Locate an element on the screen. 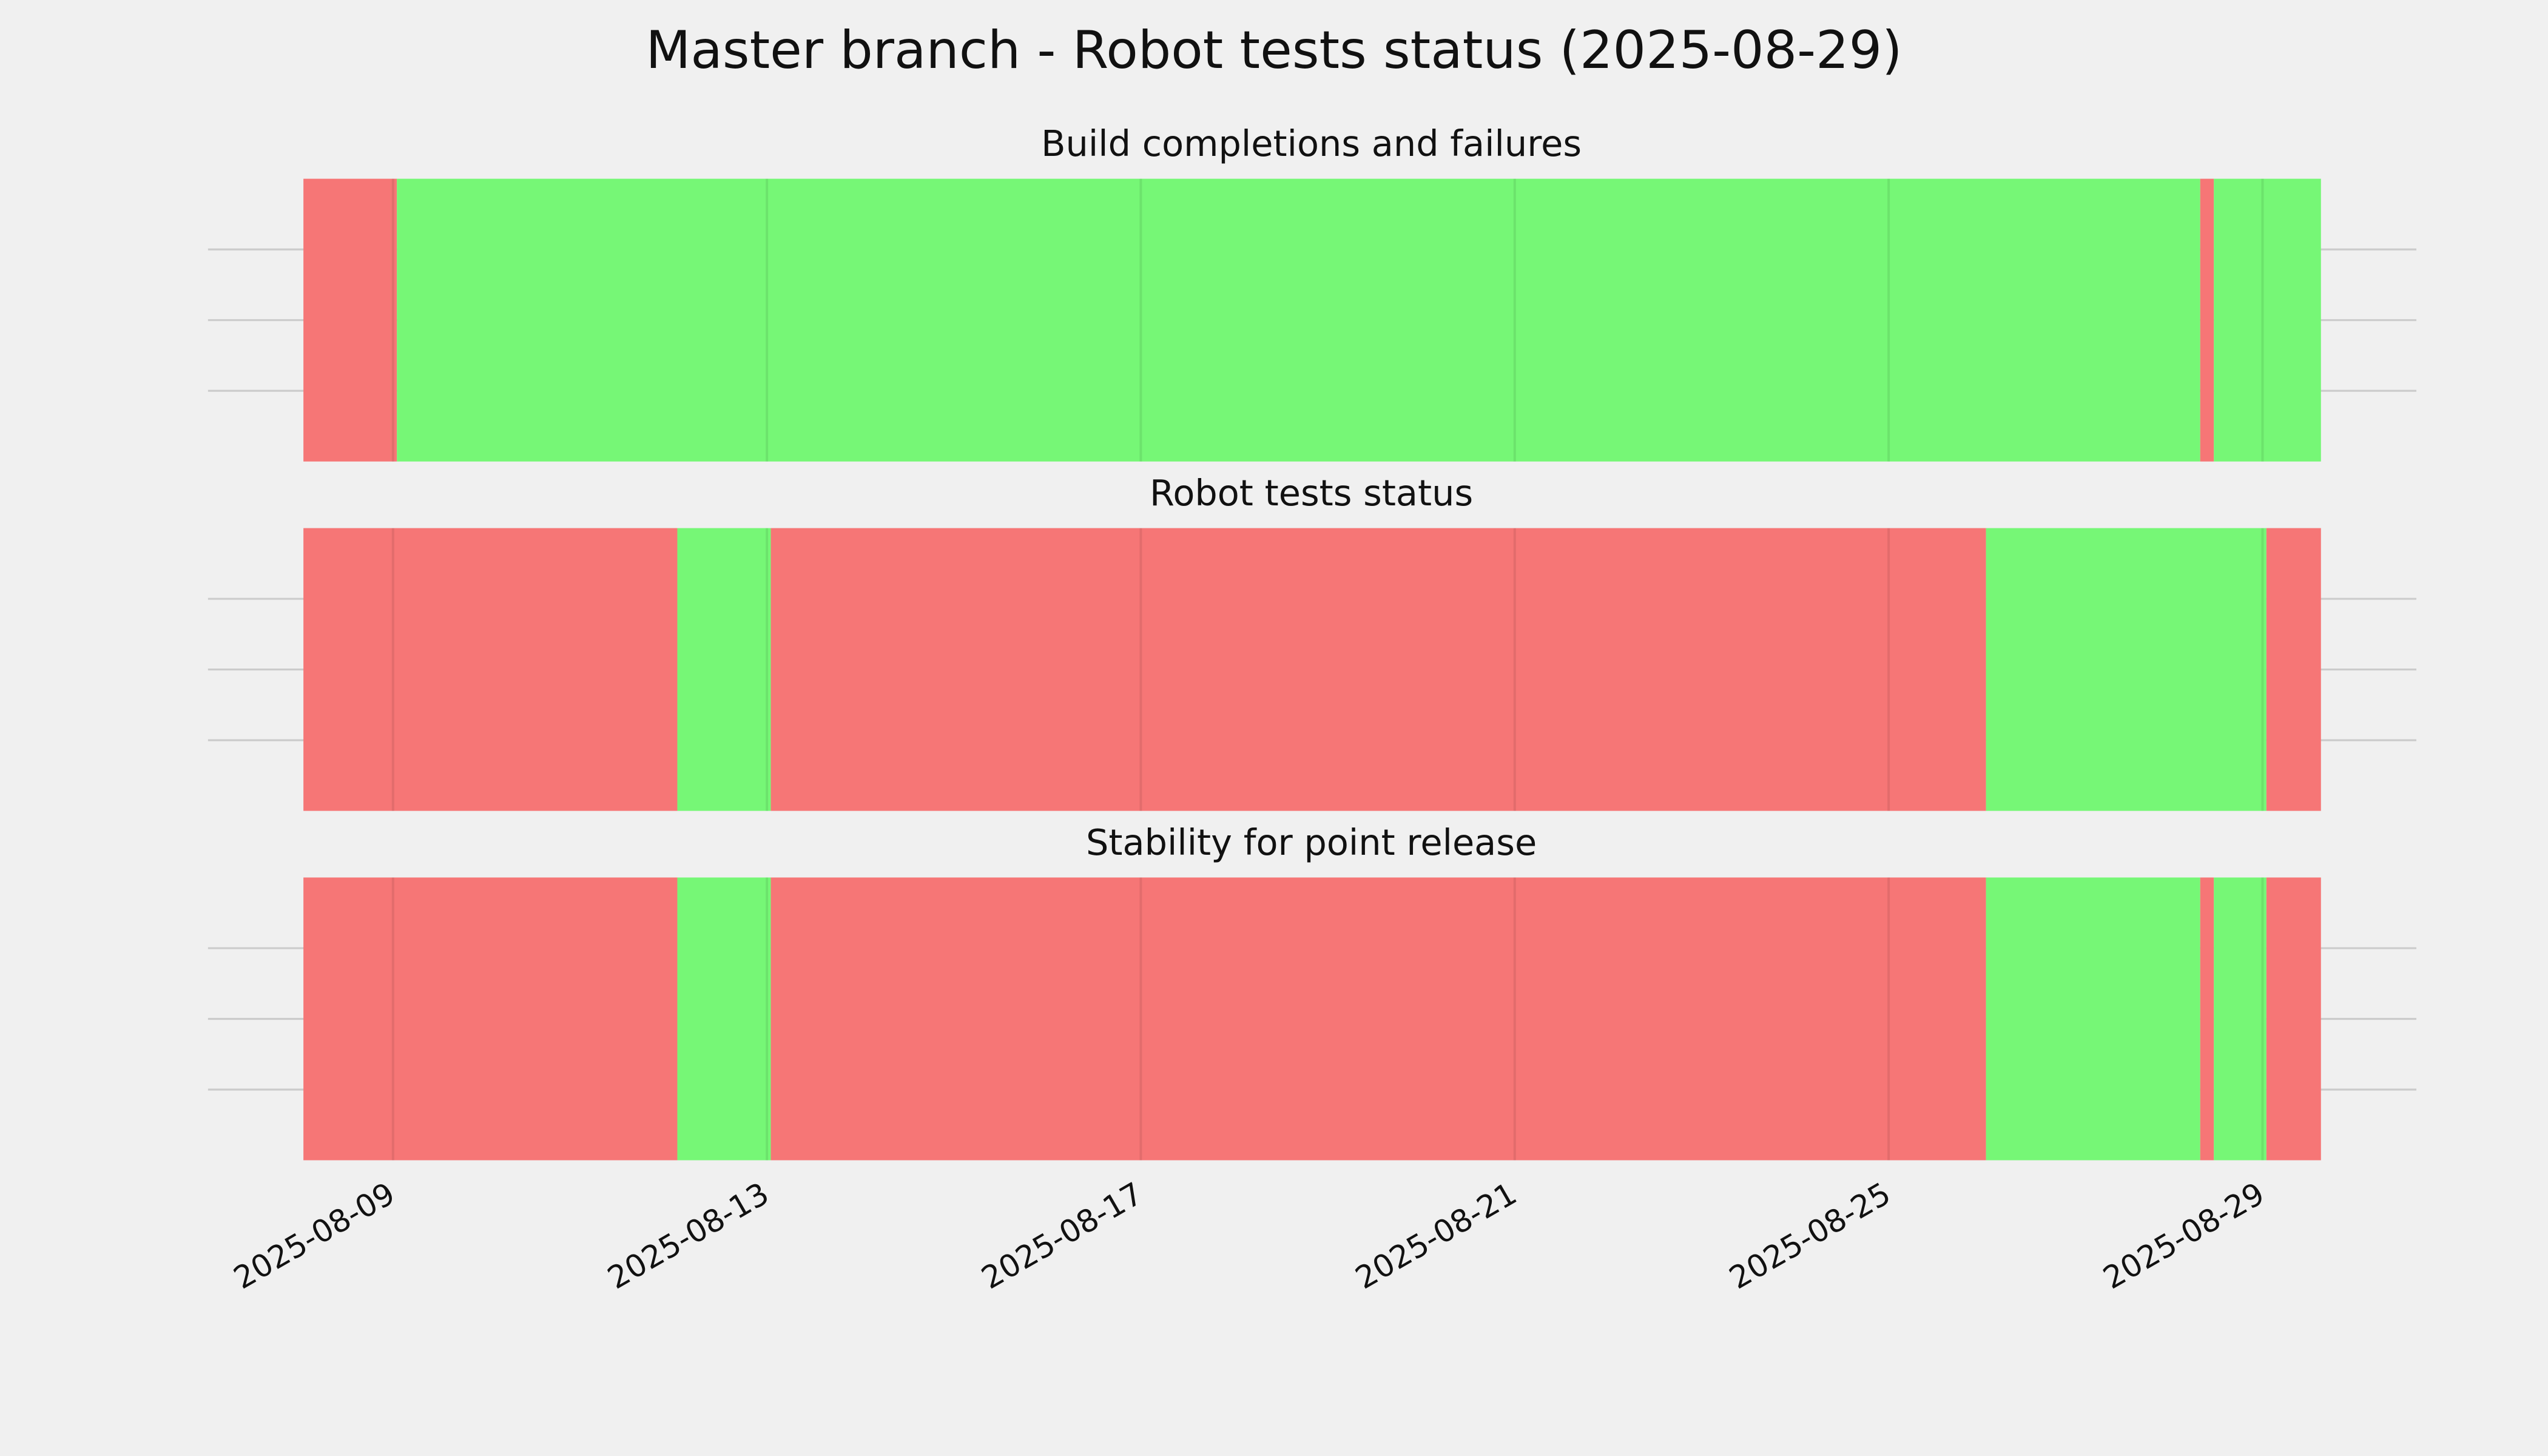  panel-title: Robot tests status is located at coordinates (1311, 493).